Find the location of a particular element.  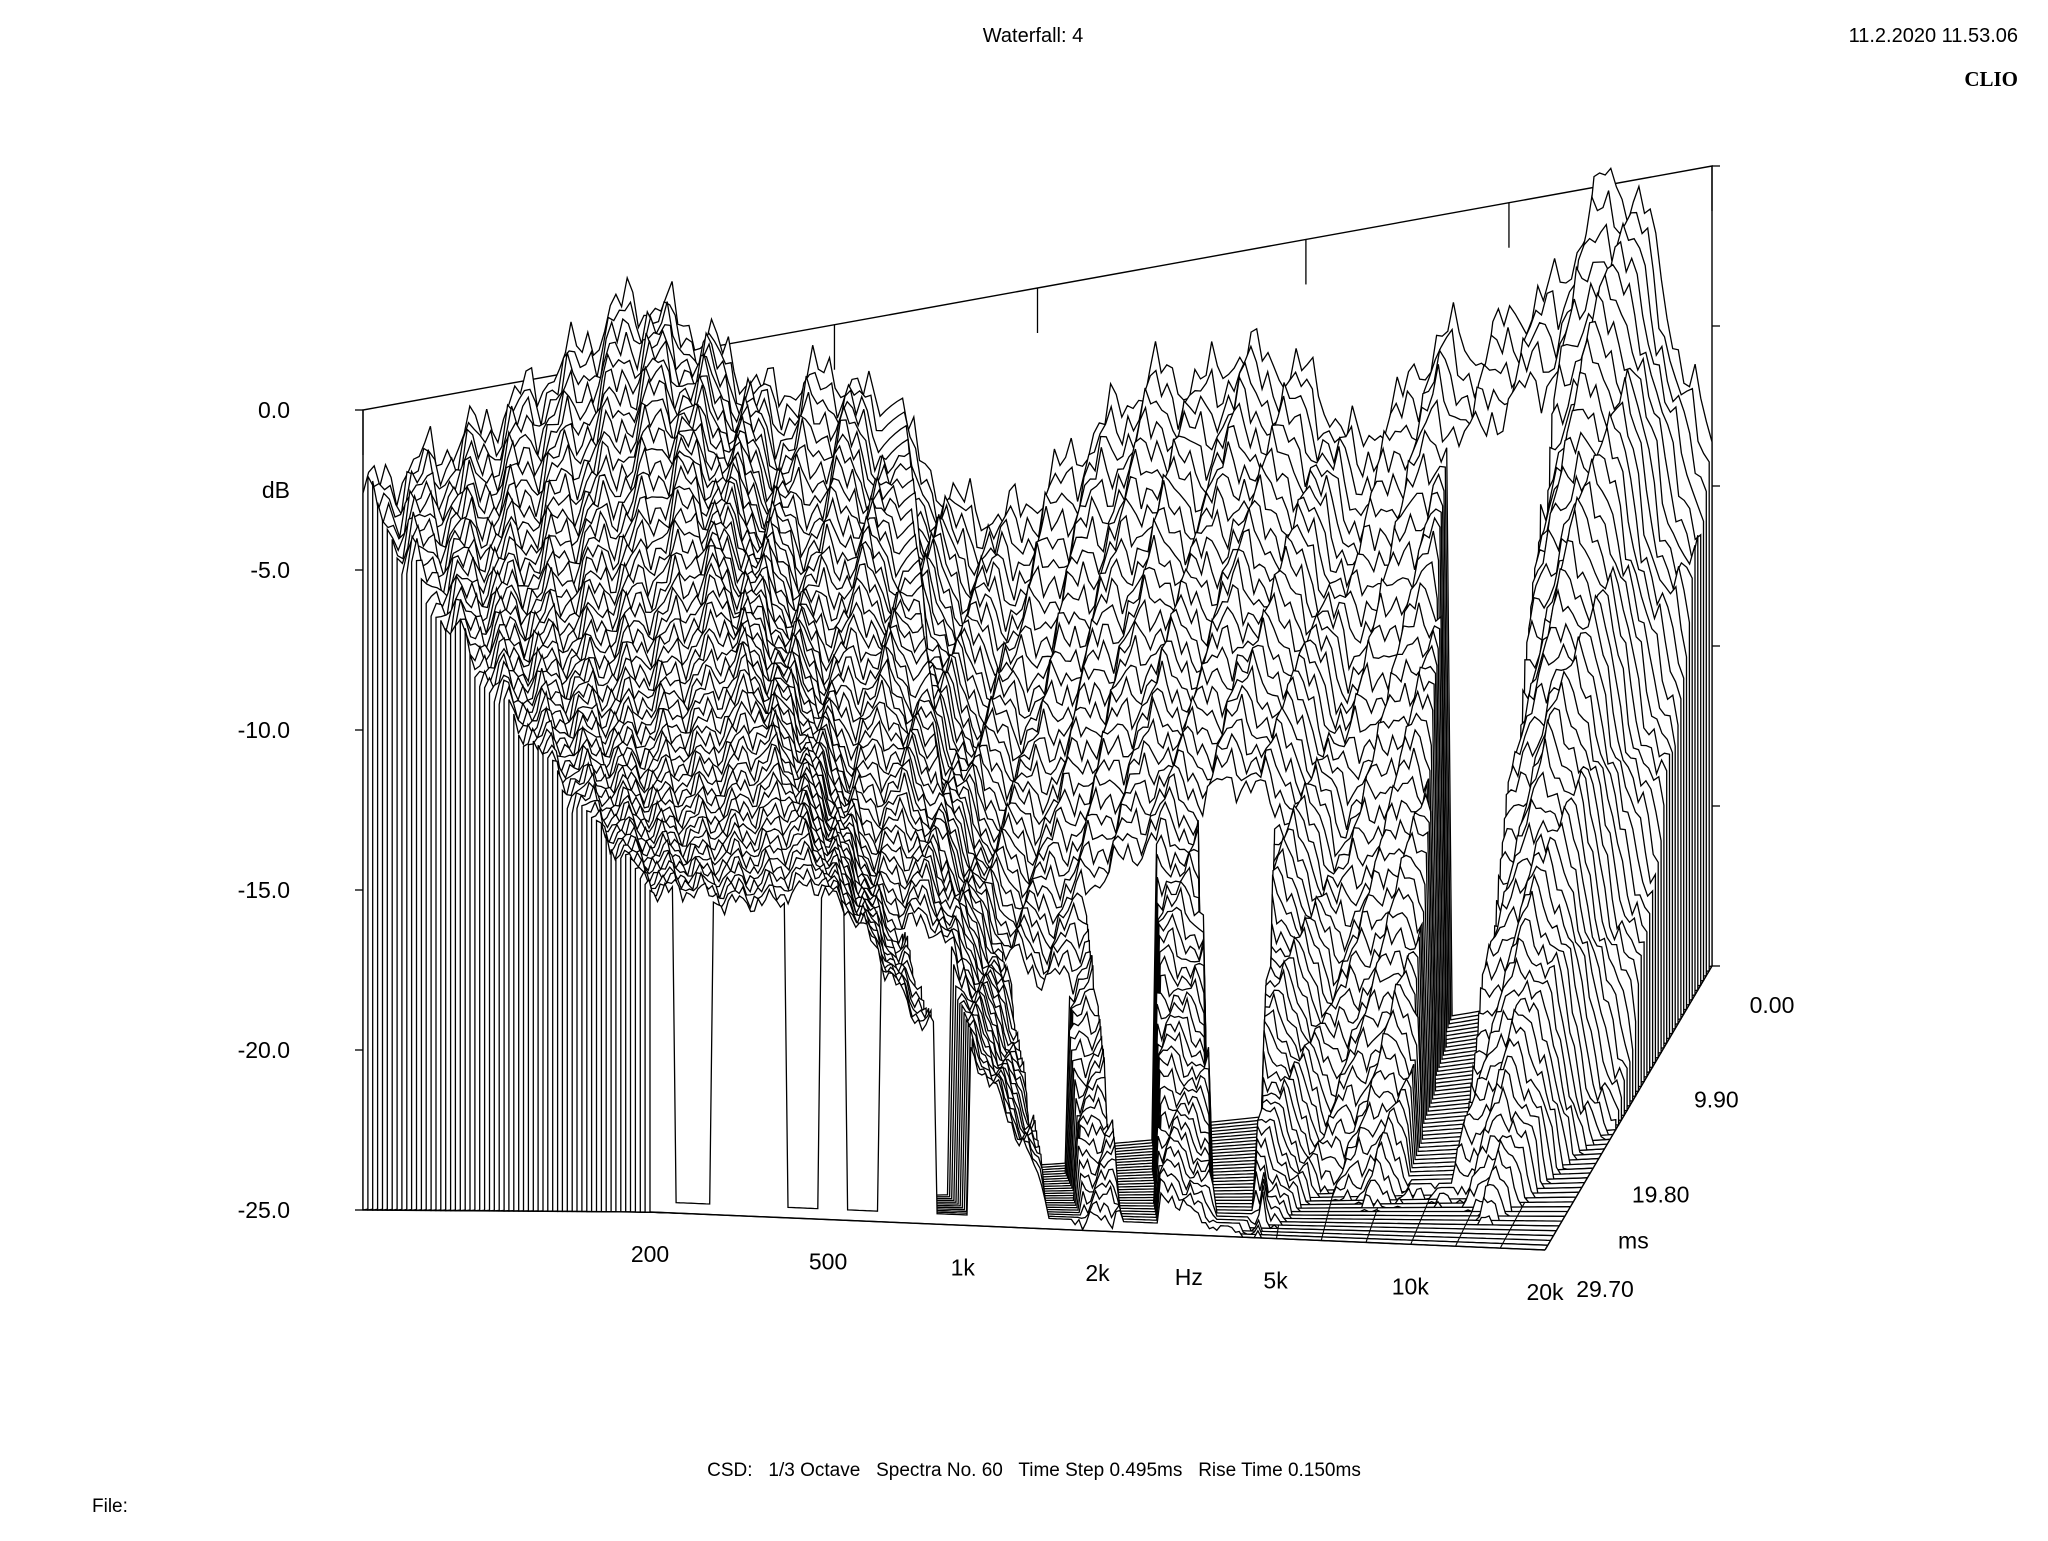

y-tick-label: -20.0 is located at coordinates (264, 1050).